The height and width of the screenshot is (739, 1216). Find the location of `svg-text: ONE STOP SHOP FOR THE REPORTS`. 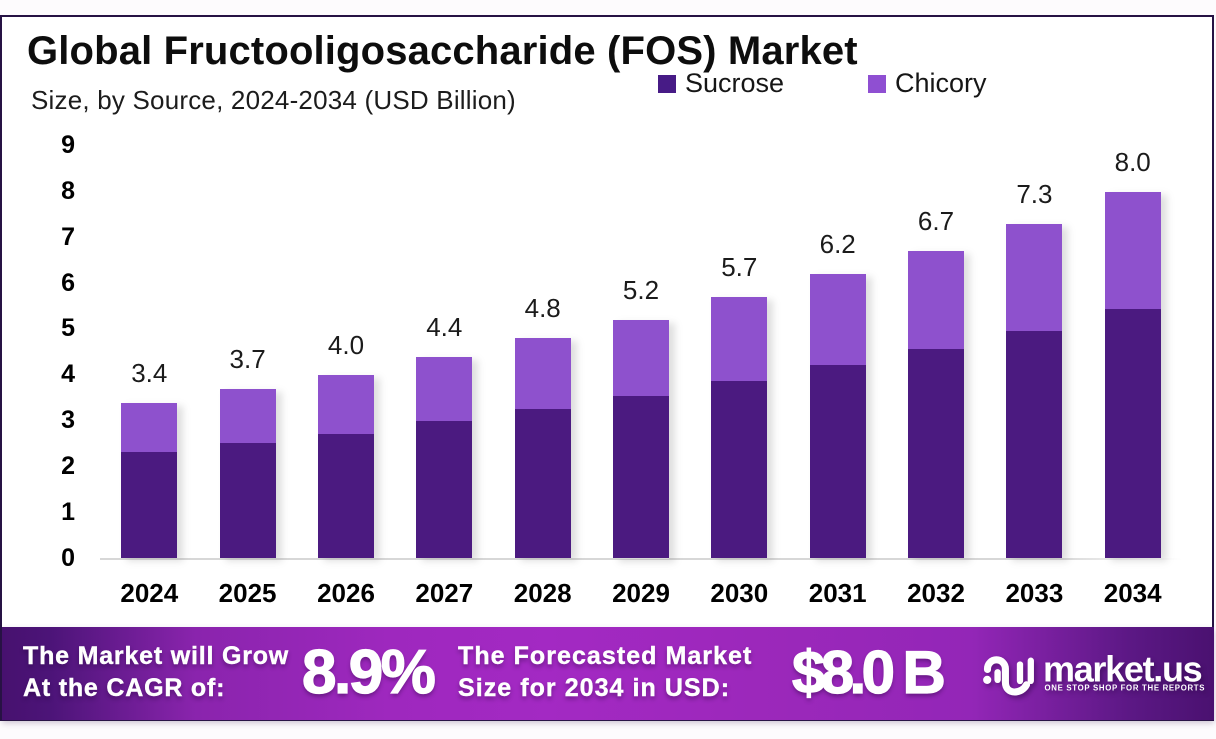

svg-text: ONE STOP SHOP FOR THE REPORTS is located at coordinates (1125, 688).